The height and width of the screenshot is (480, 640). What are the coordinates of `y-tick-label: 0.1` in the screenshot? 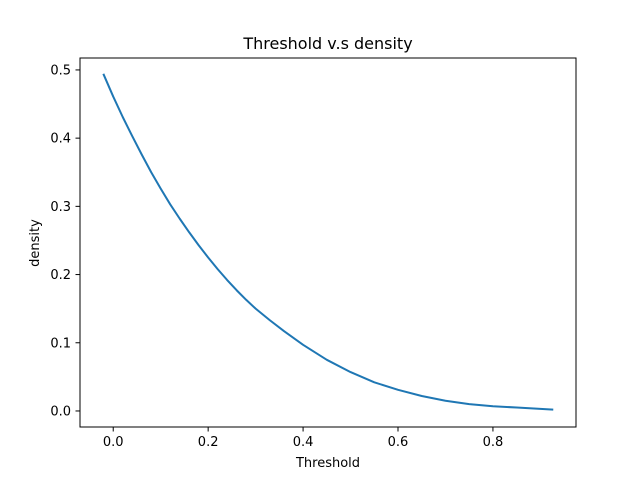 It's located at (60, 343).